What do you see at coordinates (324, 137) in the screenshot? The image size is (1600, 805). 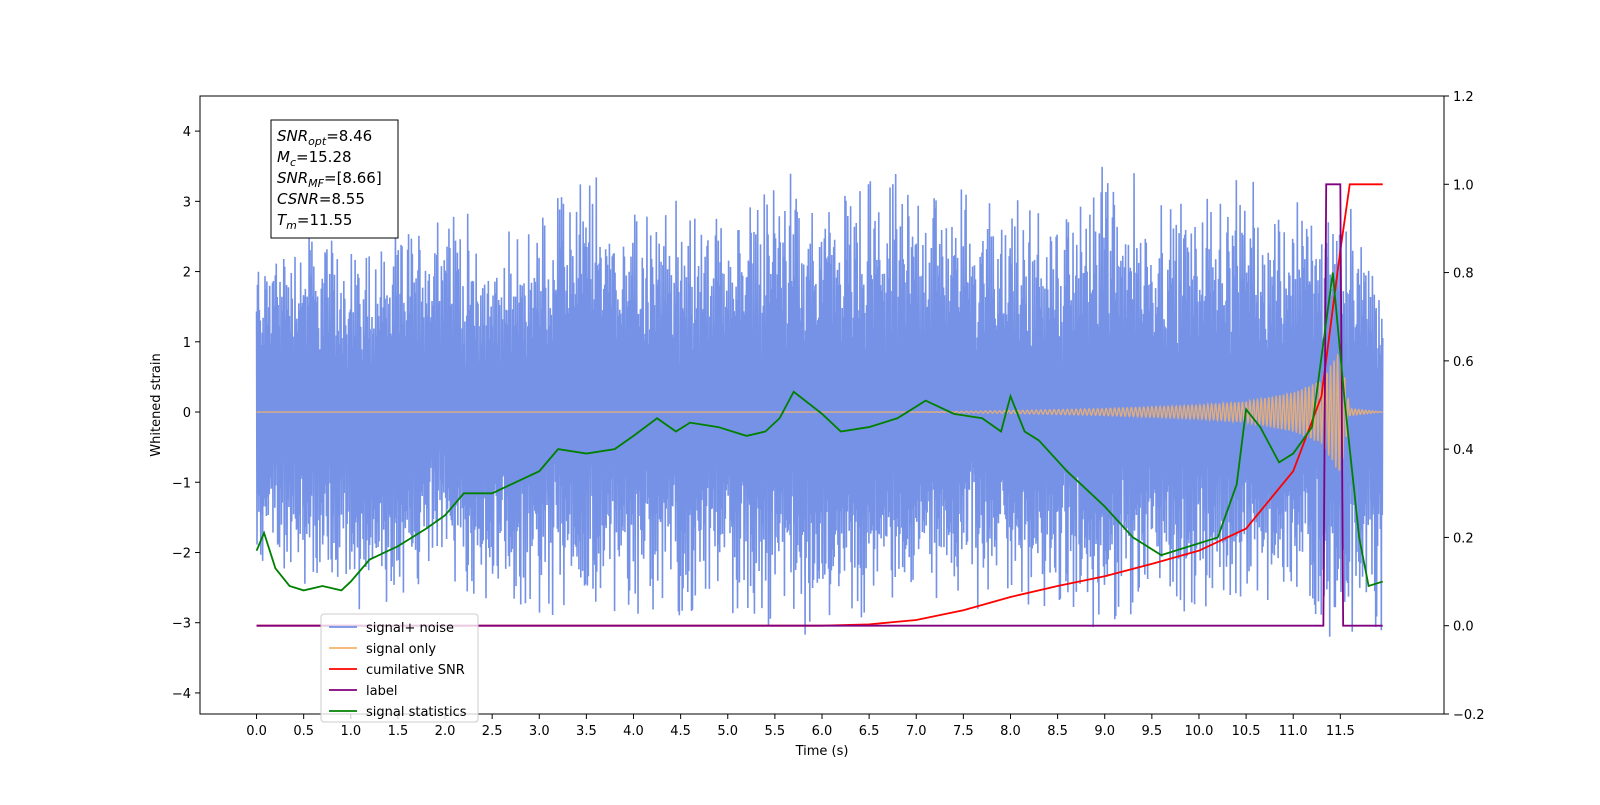 I see `annotation-line: SNRopt=8.46` at bounding box center [324, 137].